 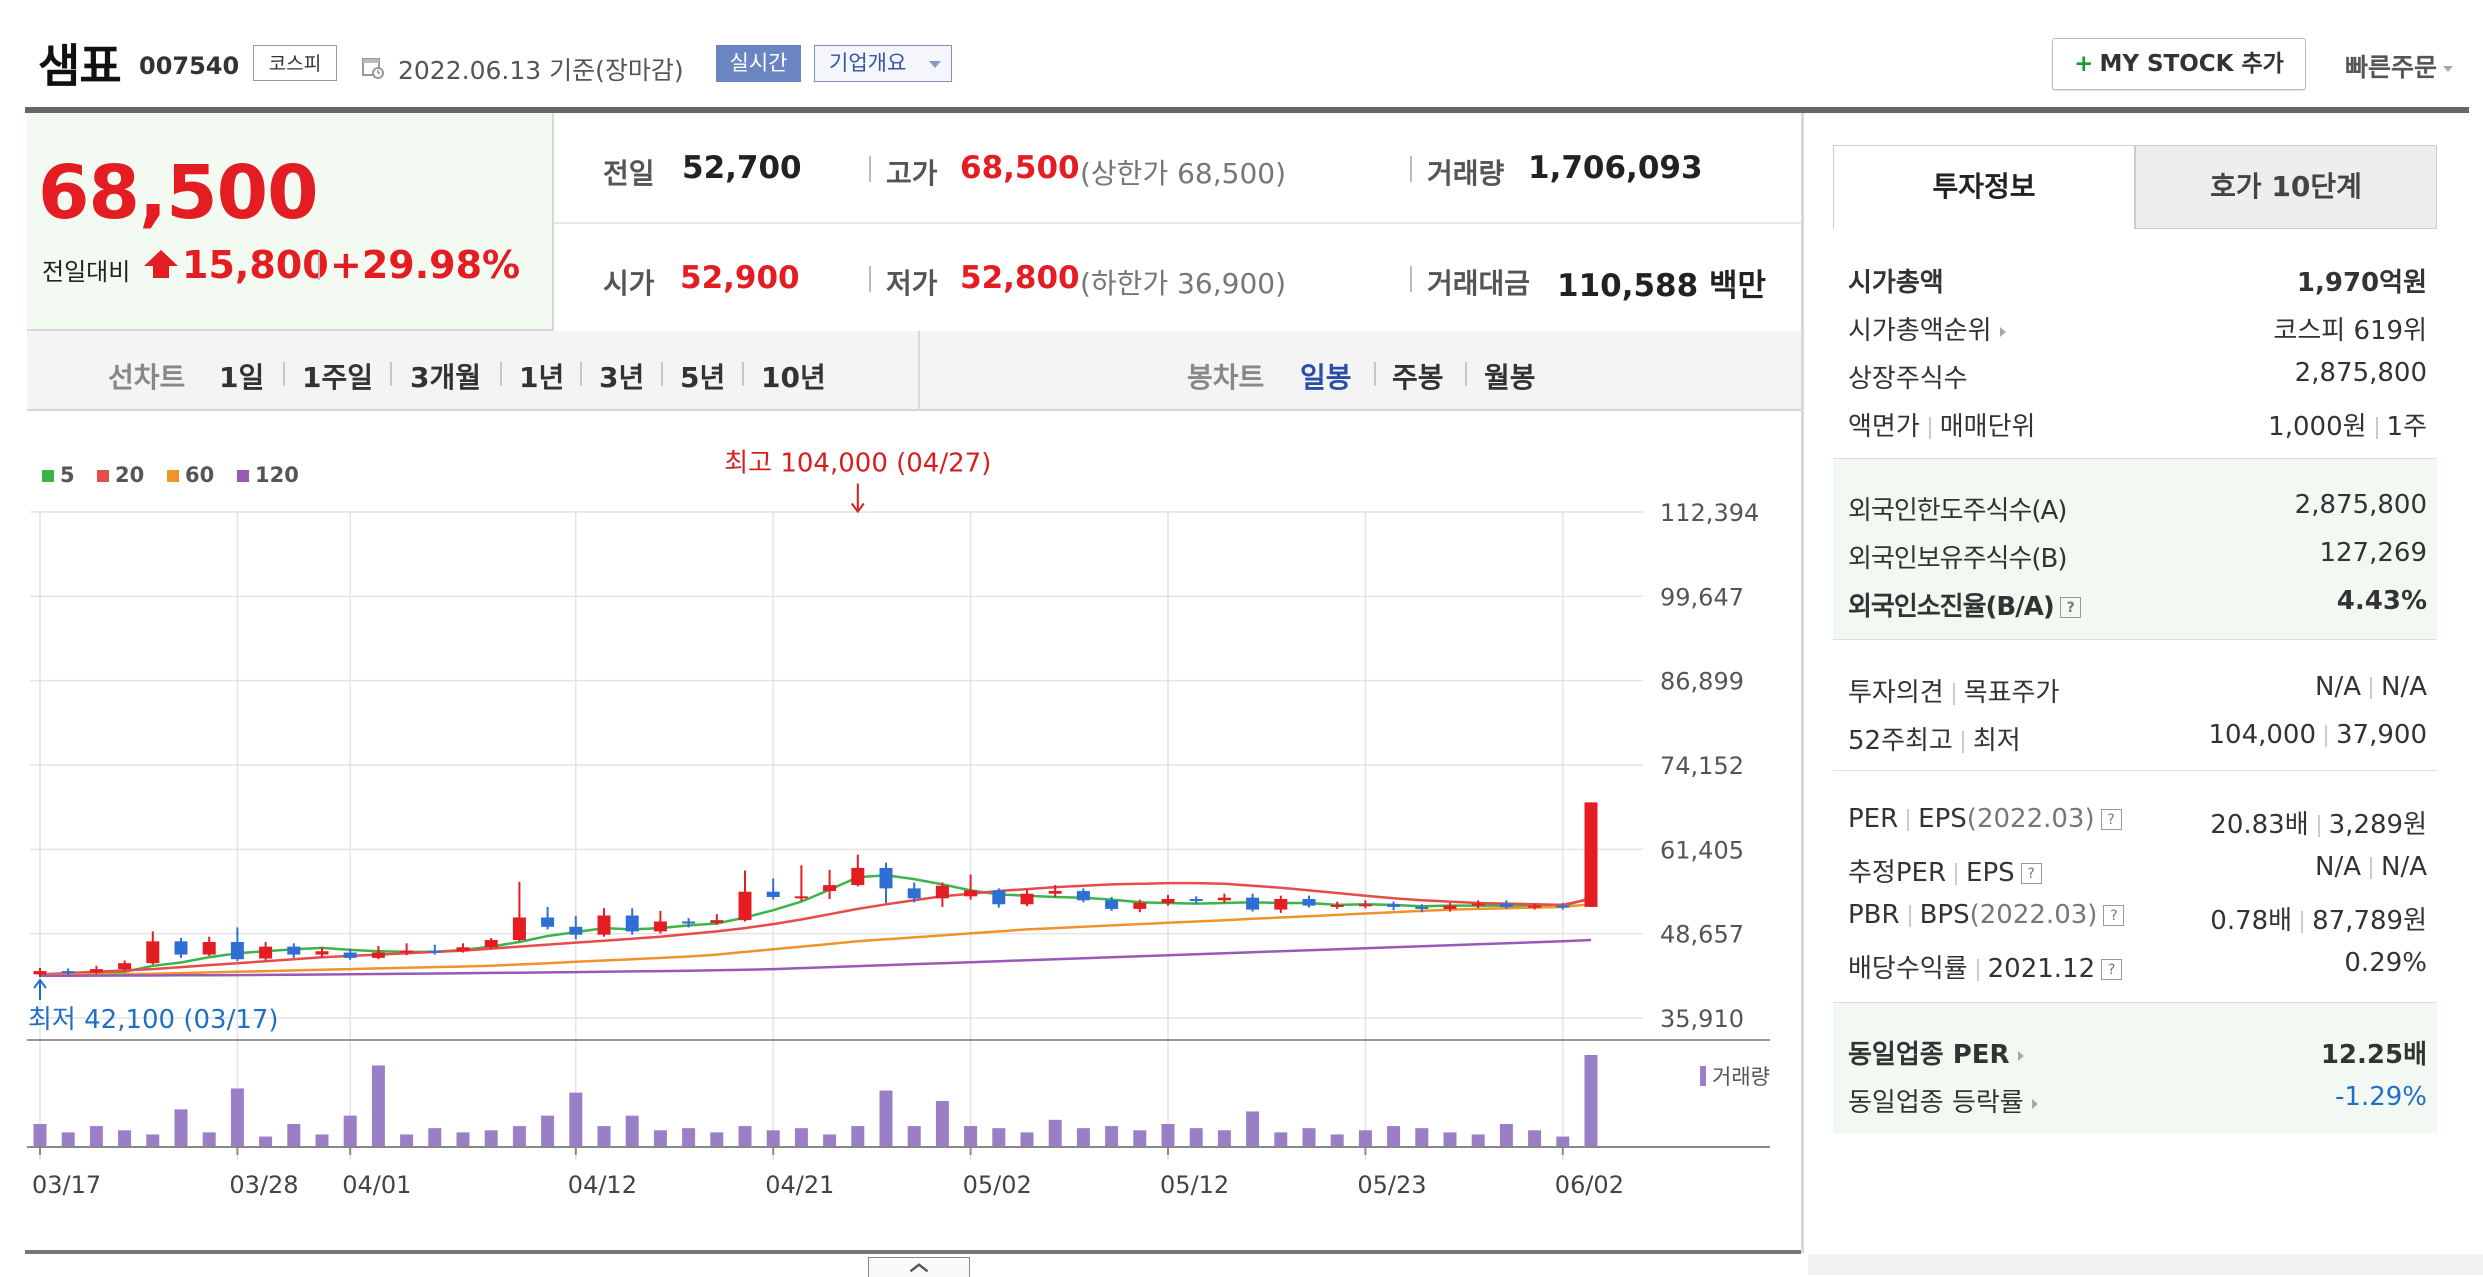 What do you see at coordinates (1326, 377) in the screenshot?
I see `tab-daily-candle: 일봉` at bounding box center [1326, 377].